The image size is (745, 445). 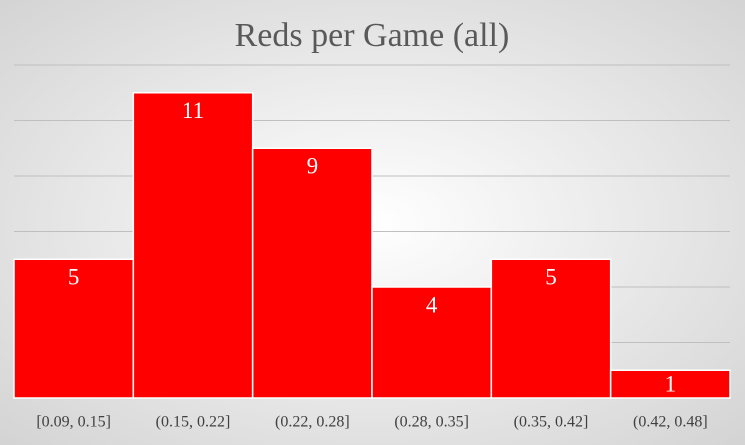 What do you see at coordinates (670, 422) in the screenshot?
I see `x-tick-label: (0.42, 0.48]` at bounding box center [670, 422].